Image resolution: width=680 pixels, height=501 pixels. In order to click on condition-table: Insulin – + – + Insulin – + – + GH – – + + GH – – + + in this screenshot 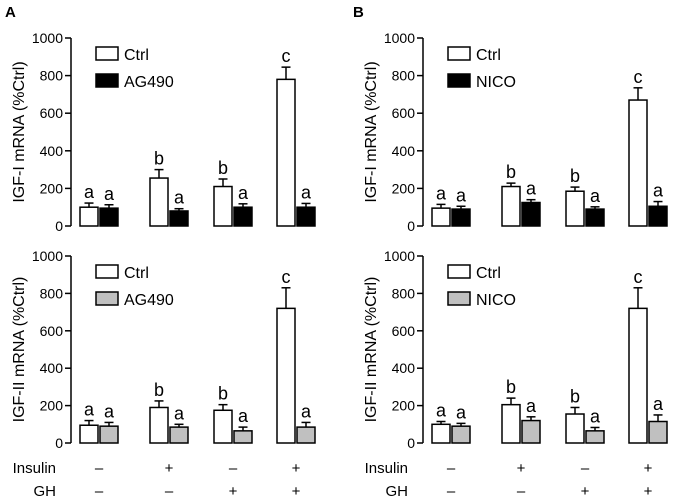, I will do `click(333, 480)`.